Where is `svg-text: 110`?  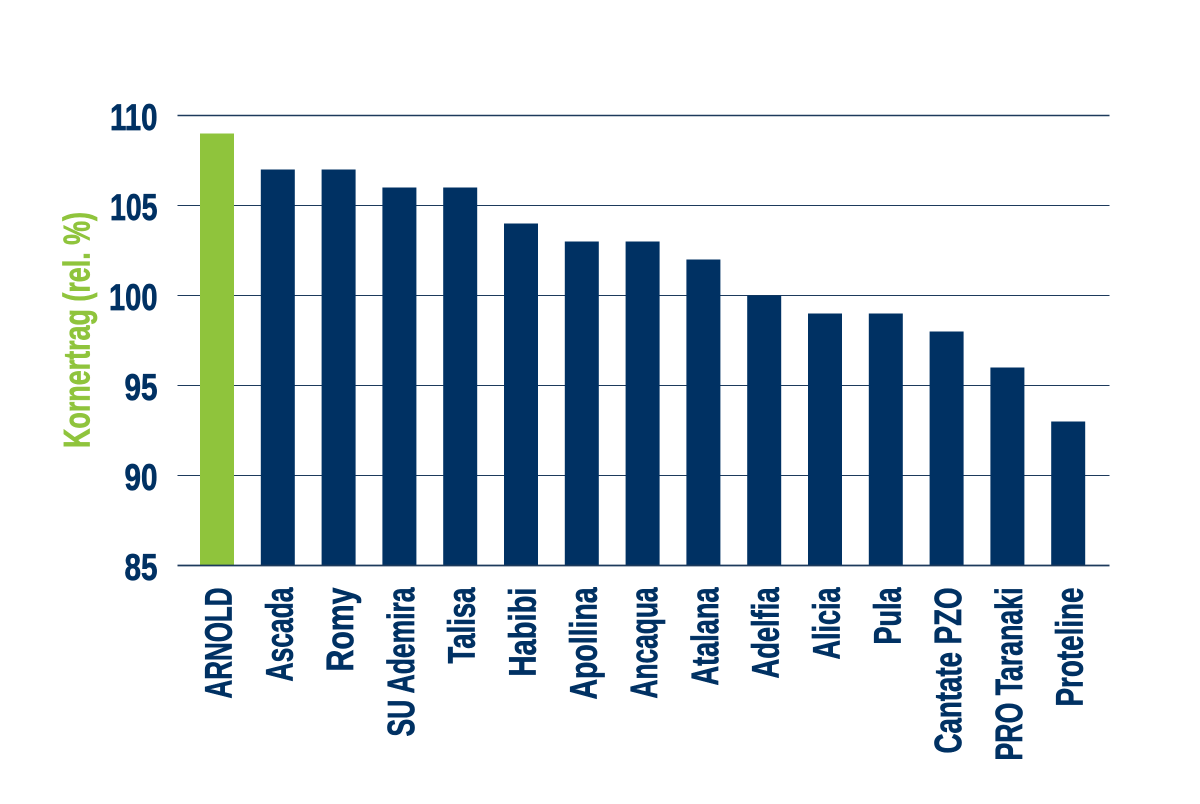
svg-text: 110 is located at coordinates (134, 117).